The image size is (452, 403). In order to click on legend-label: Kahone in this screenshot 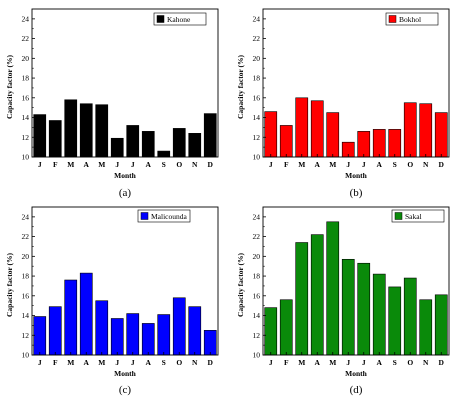, I will do `click(179, 19)`.